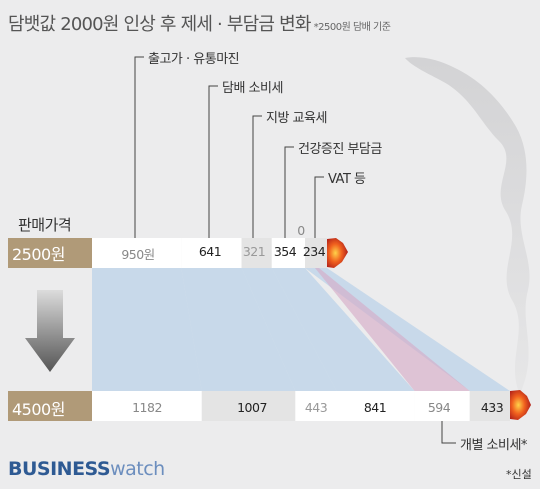  I want to click on seg-before-vat: 234, so click(314, 251).